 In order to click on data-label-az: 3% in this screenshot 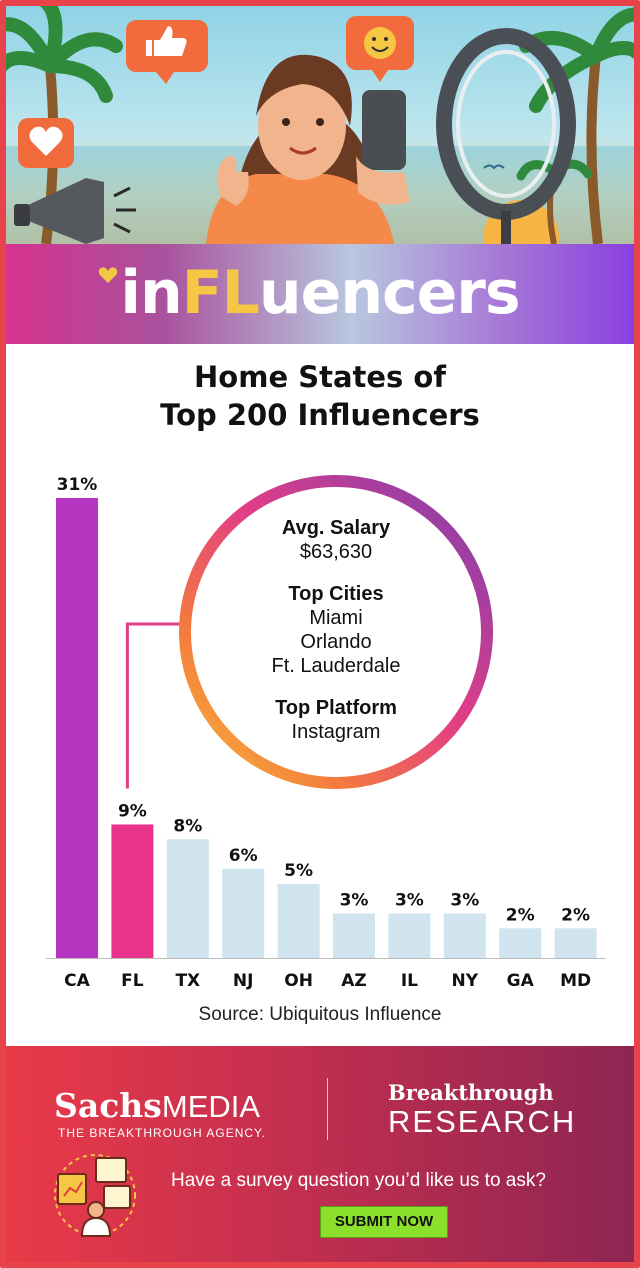, I will do `click(354, 900)`.